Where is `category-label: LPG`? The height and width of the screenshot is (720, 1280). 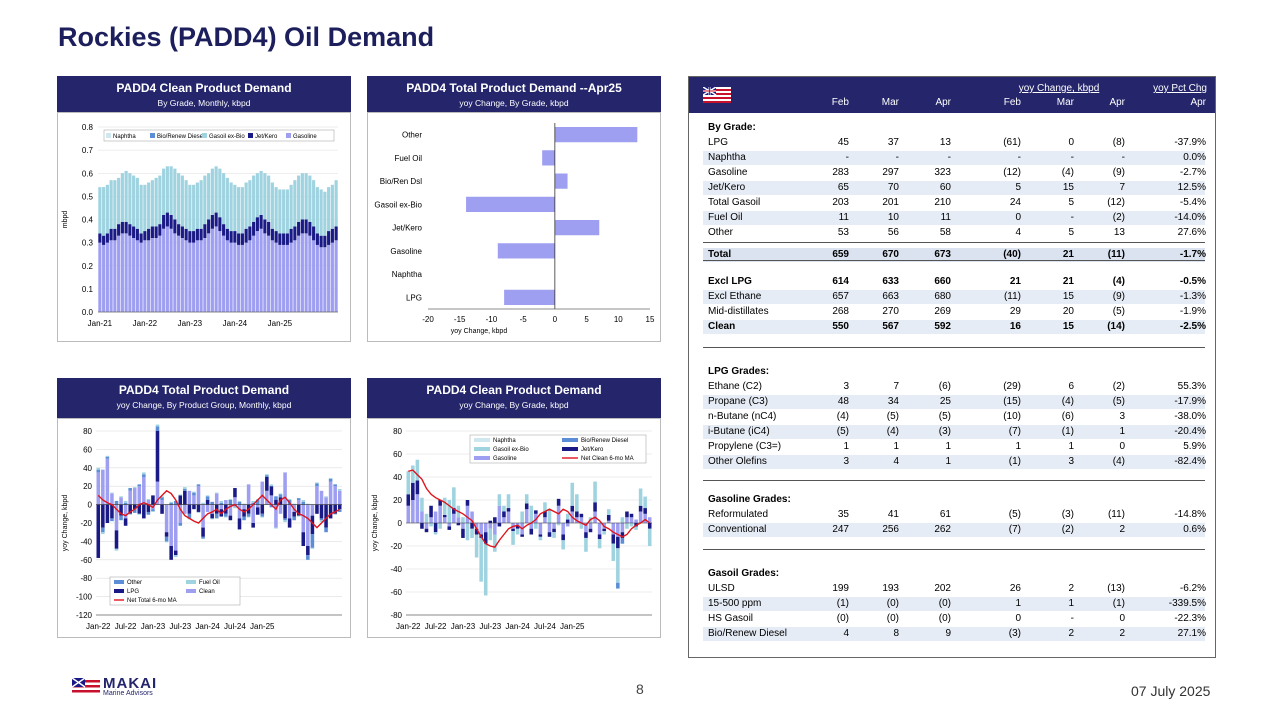 category-label: LPG is located at coordinates (414, 297).